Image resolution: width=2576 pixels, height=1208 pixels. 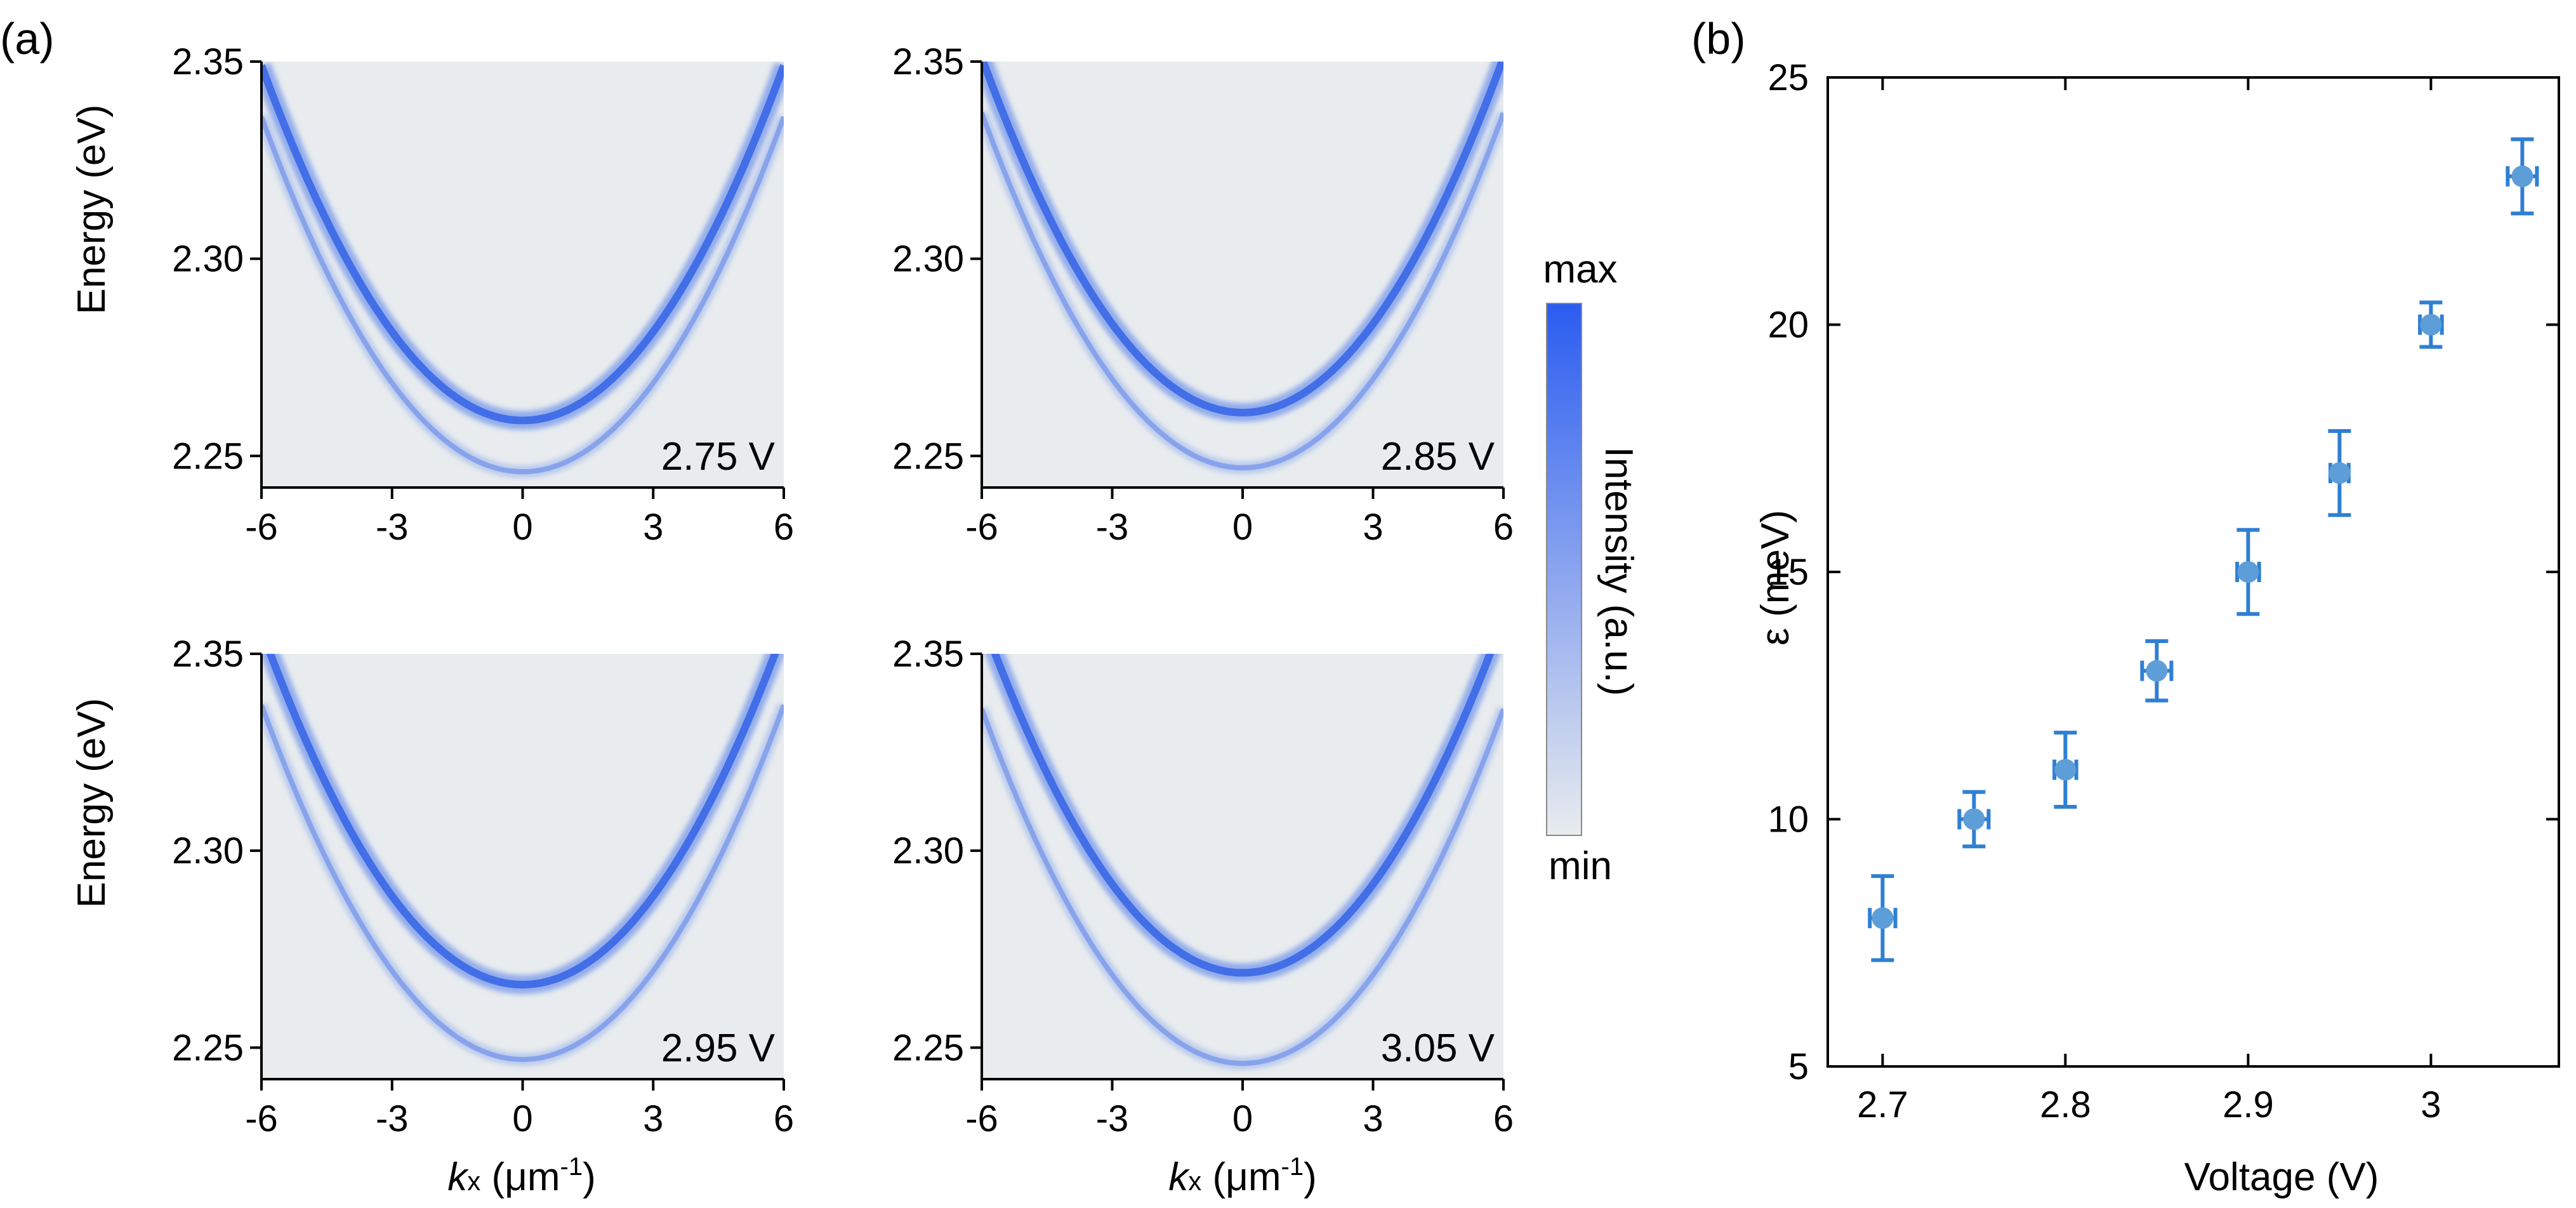 I want to click on xlabel-right: kx (μm-1), so click(x=1242, y=1176).